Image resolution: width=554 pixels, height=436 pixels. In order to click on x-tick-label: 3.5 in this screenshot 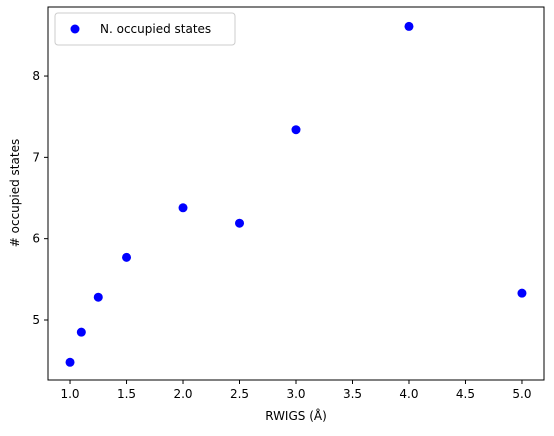, I will do `click(352, 394)`.